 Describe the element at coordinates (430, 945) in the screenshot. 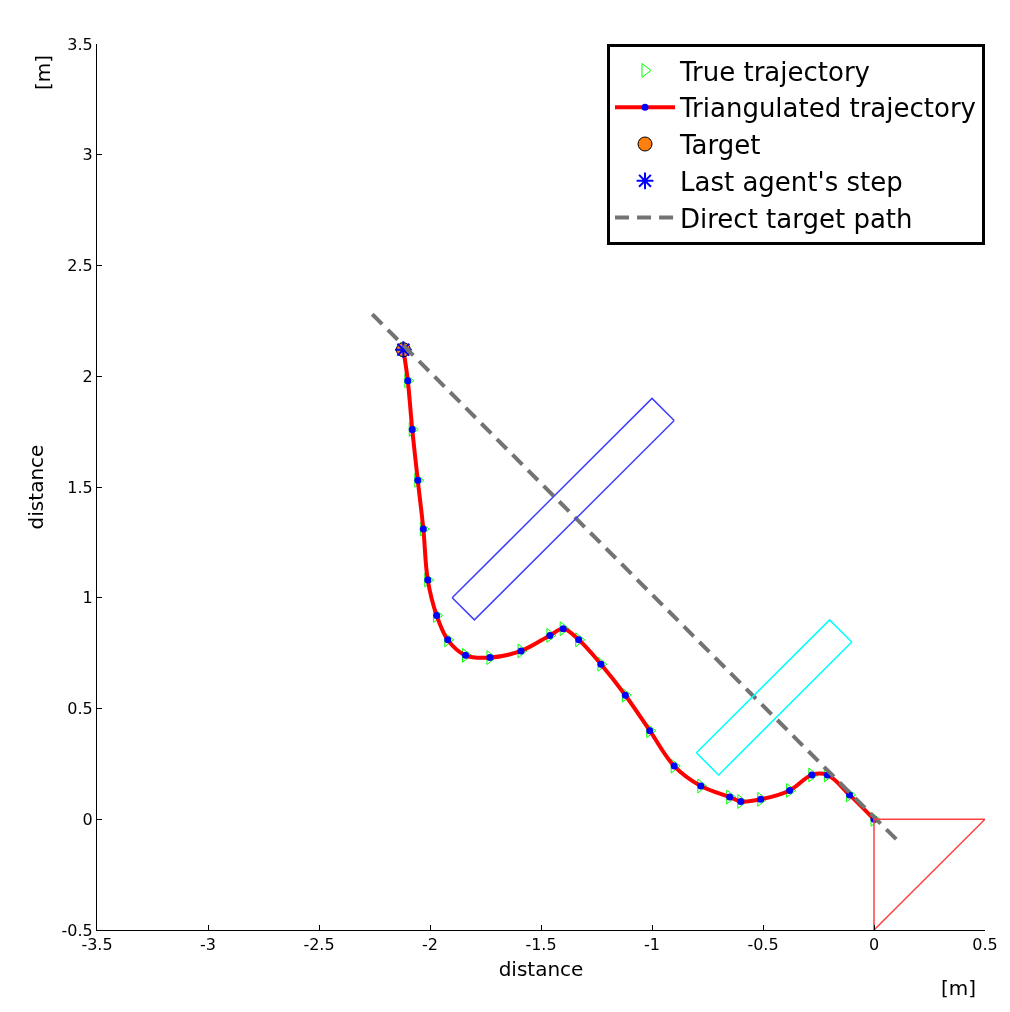

I see `x-tick-label: -2` at that location.